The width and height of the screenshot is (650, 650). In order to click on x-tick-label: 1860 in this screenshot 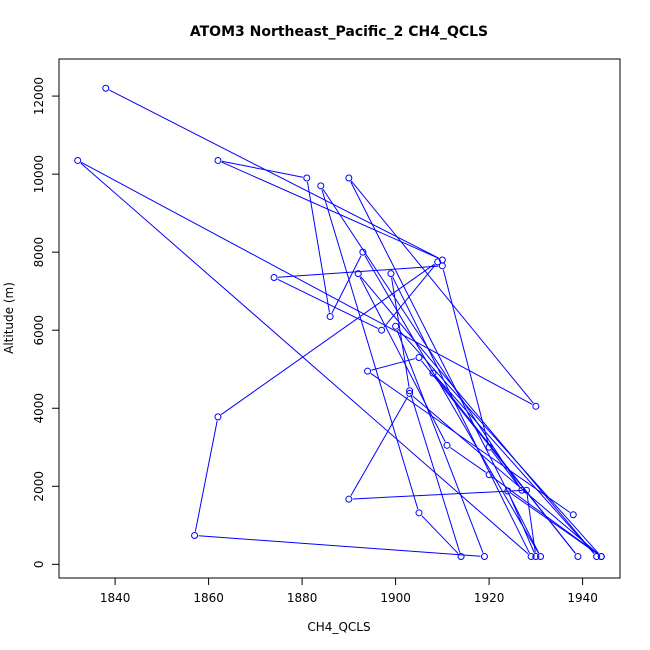, I will do `click(208, 598)`.